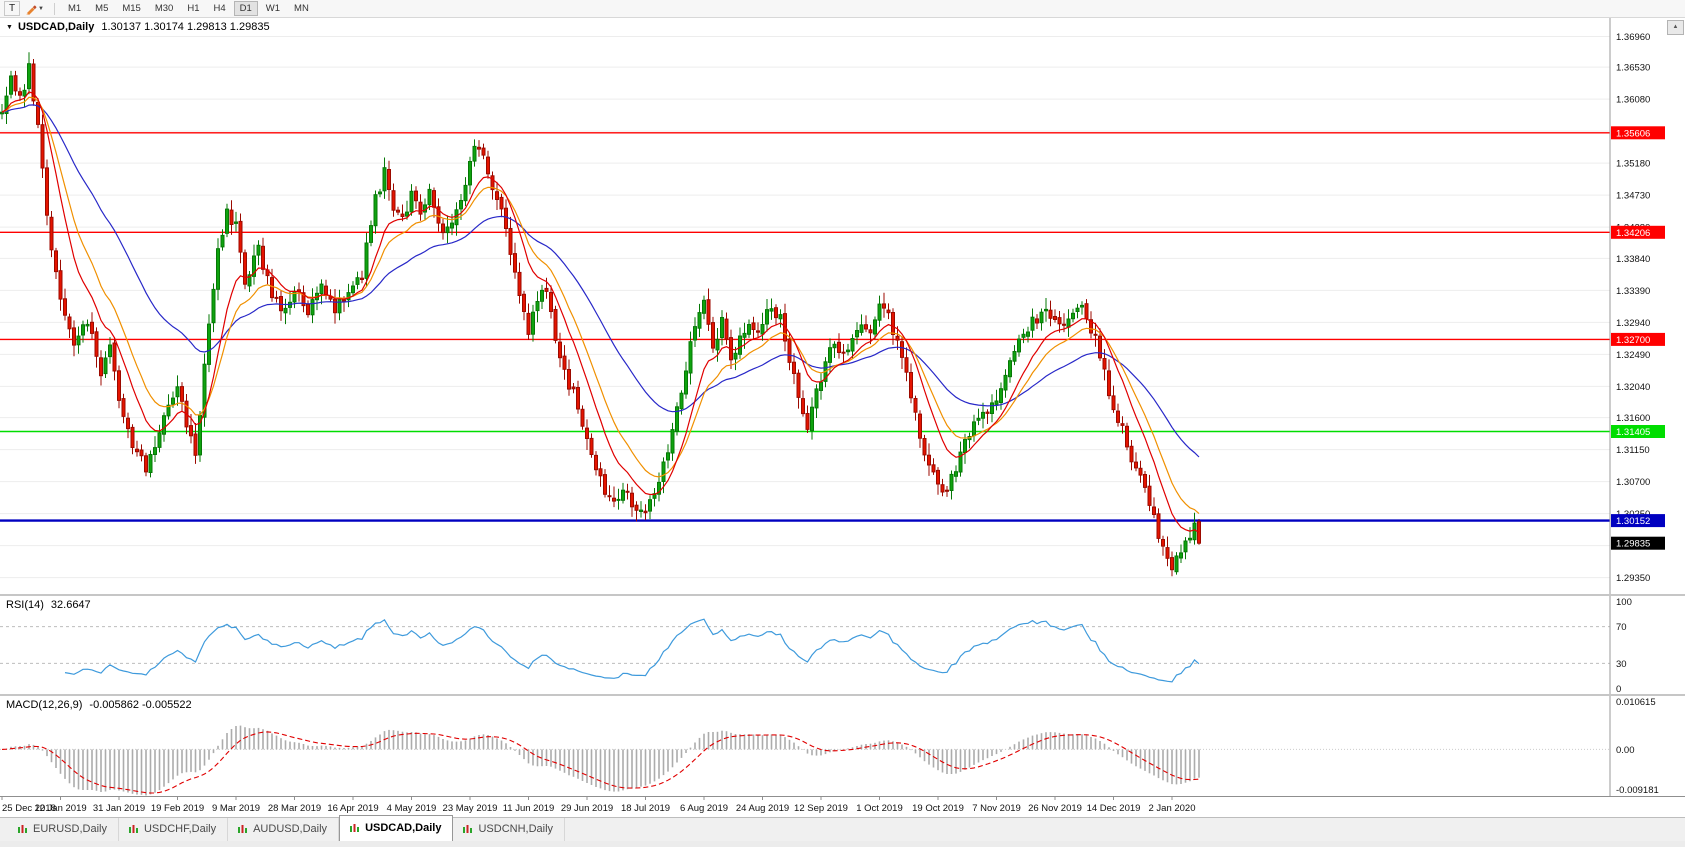  I want to click on svg-text: 1.29835, so click(1633, 544).